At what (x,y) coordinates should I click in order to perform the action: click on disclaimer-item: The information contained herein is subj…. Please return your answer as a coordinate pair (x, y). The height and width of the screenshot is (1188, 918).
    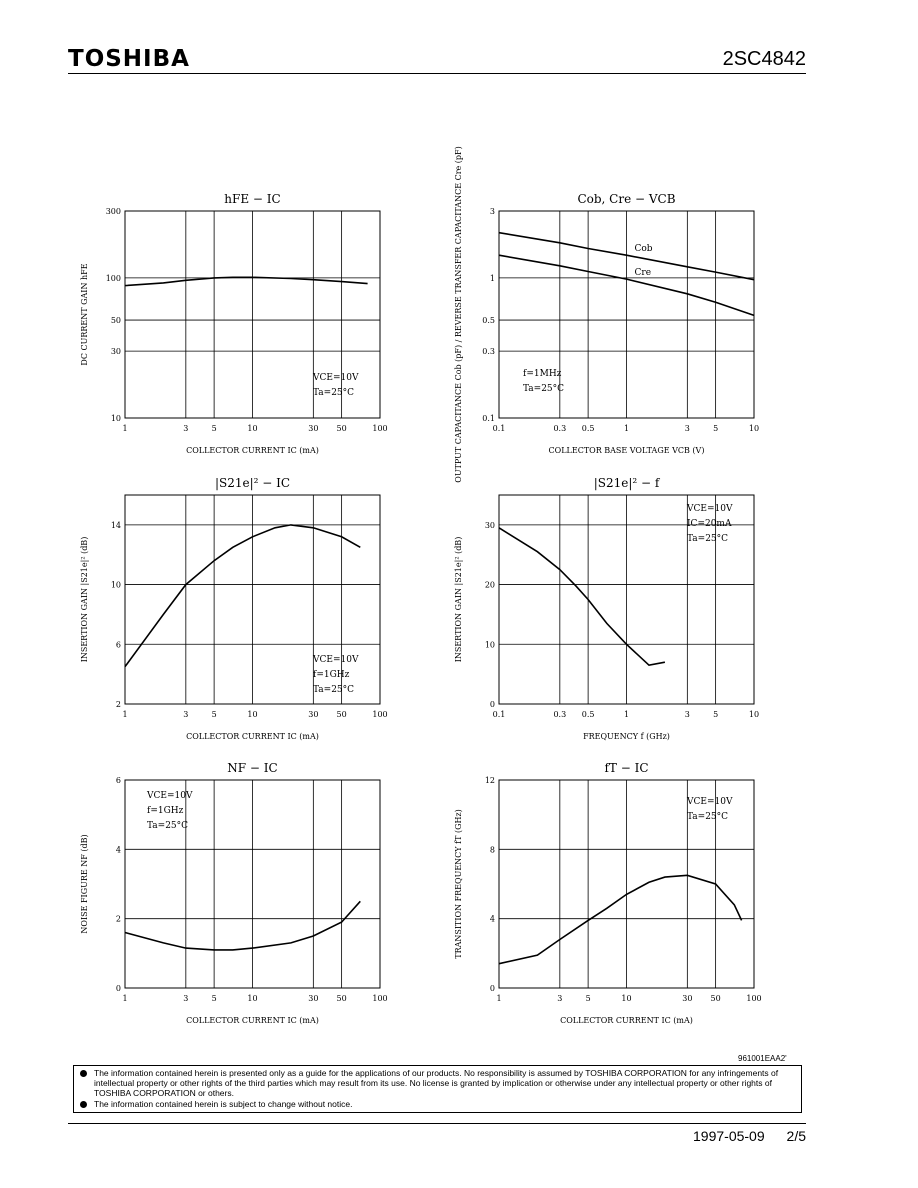
    Looking at the image, I should click on (437, 1104).